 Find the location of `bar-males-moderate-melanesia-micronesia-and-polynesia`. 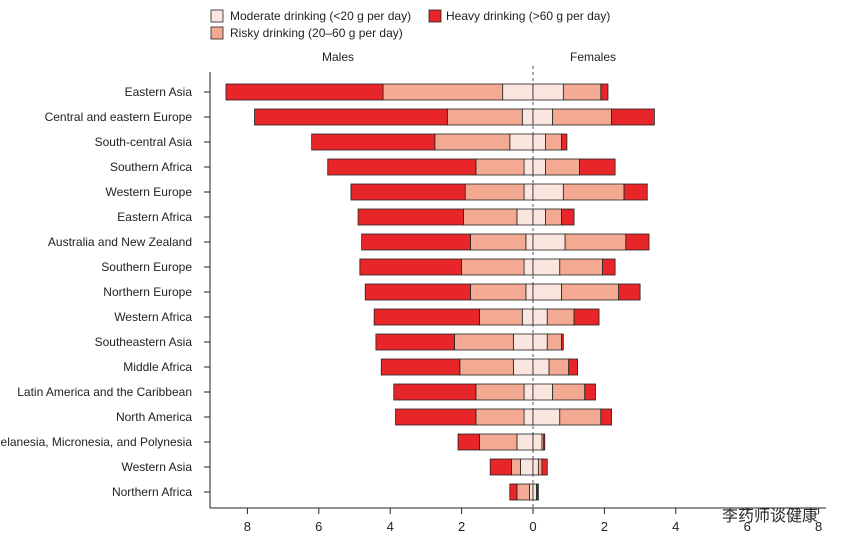

bar-males-moderate-melanesia-micronesia-and-polynesia is located at coordinates (525, 442).